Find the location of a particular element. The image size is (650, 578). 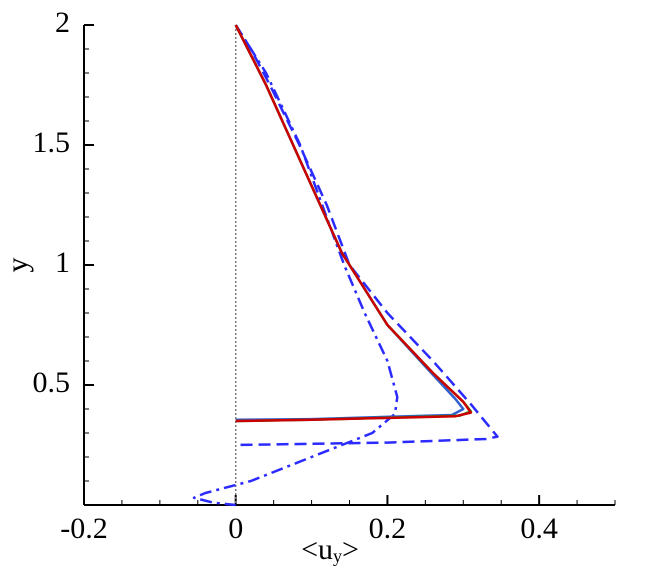

x-tick-label: 0.4 is located at coordinates (539, 528).